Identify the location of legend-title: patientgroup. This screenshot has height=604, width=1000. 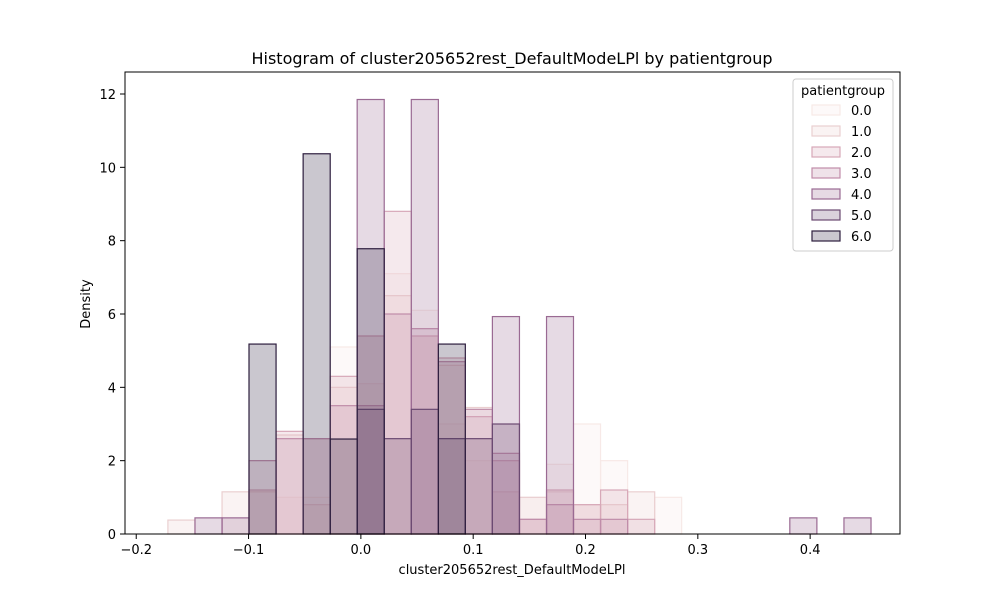
(843, 91).